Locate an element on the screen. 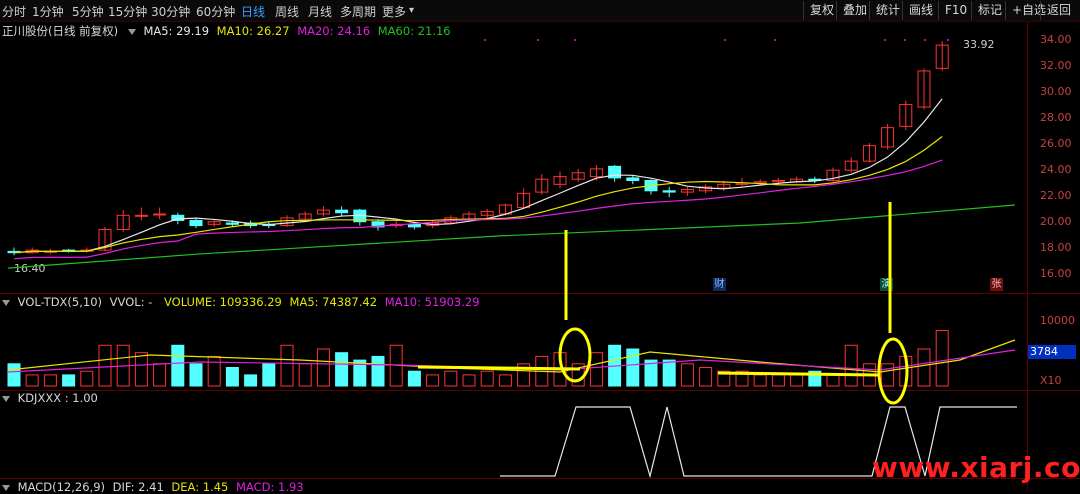 This screenshot has height=494, width=1080. mark-button: 标记 is located at coordinates (989, 10).